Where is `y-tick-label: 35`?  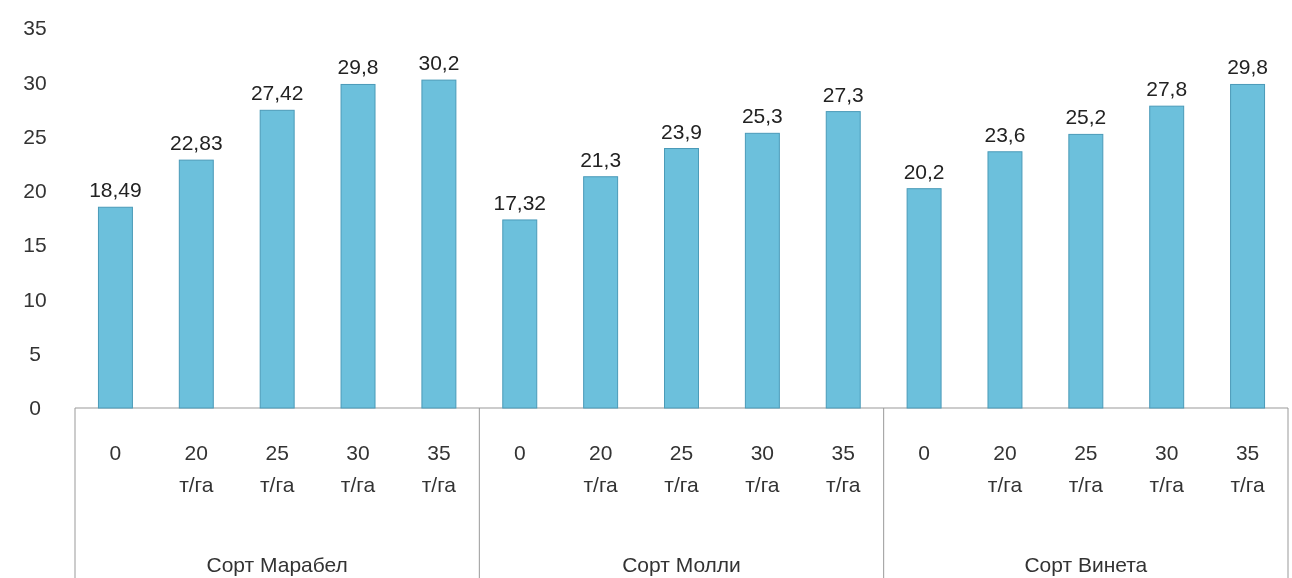 y-tick-label: 35 is located at coordinates (35, 28).